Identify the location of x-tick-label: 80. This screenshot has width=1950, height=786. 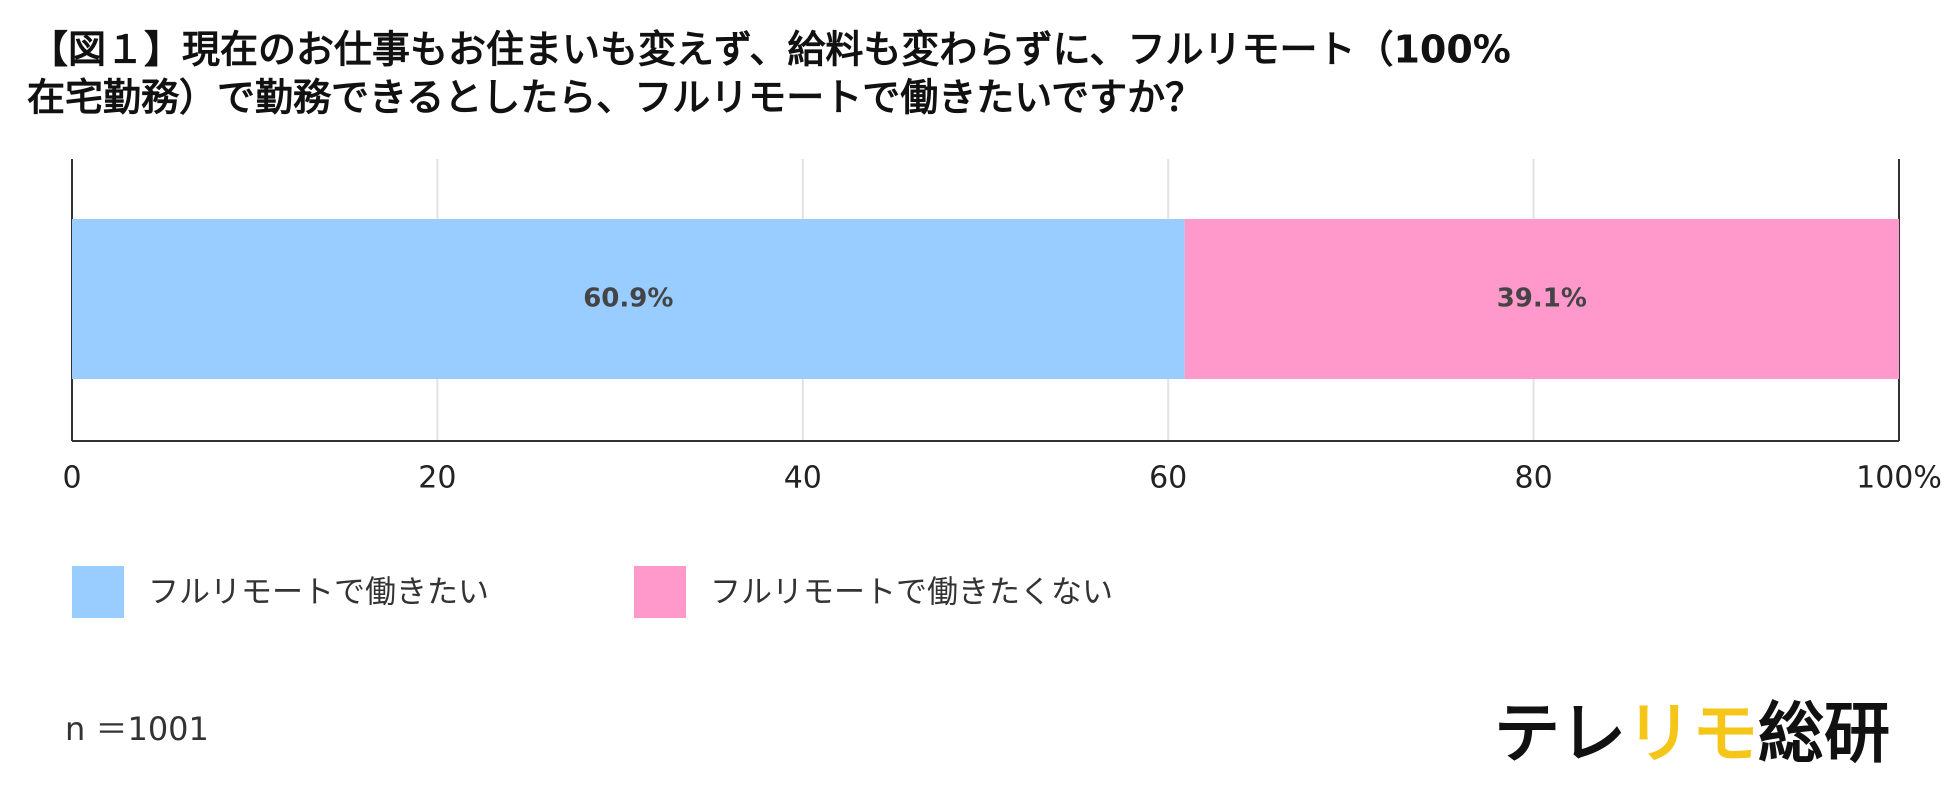
(1534, 478).